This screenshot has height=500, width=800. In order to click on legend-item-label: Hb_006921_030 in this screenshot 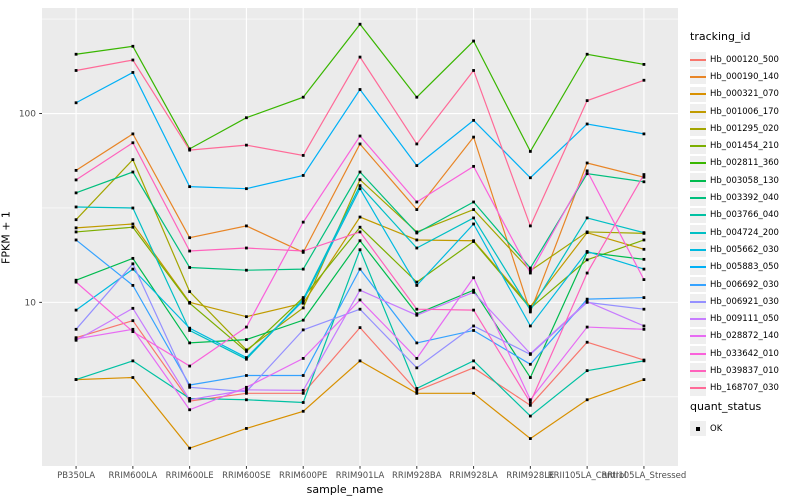, I will do `click(744, 301)`.